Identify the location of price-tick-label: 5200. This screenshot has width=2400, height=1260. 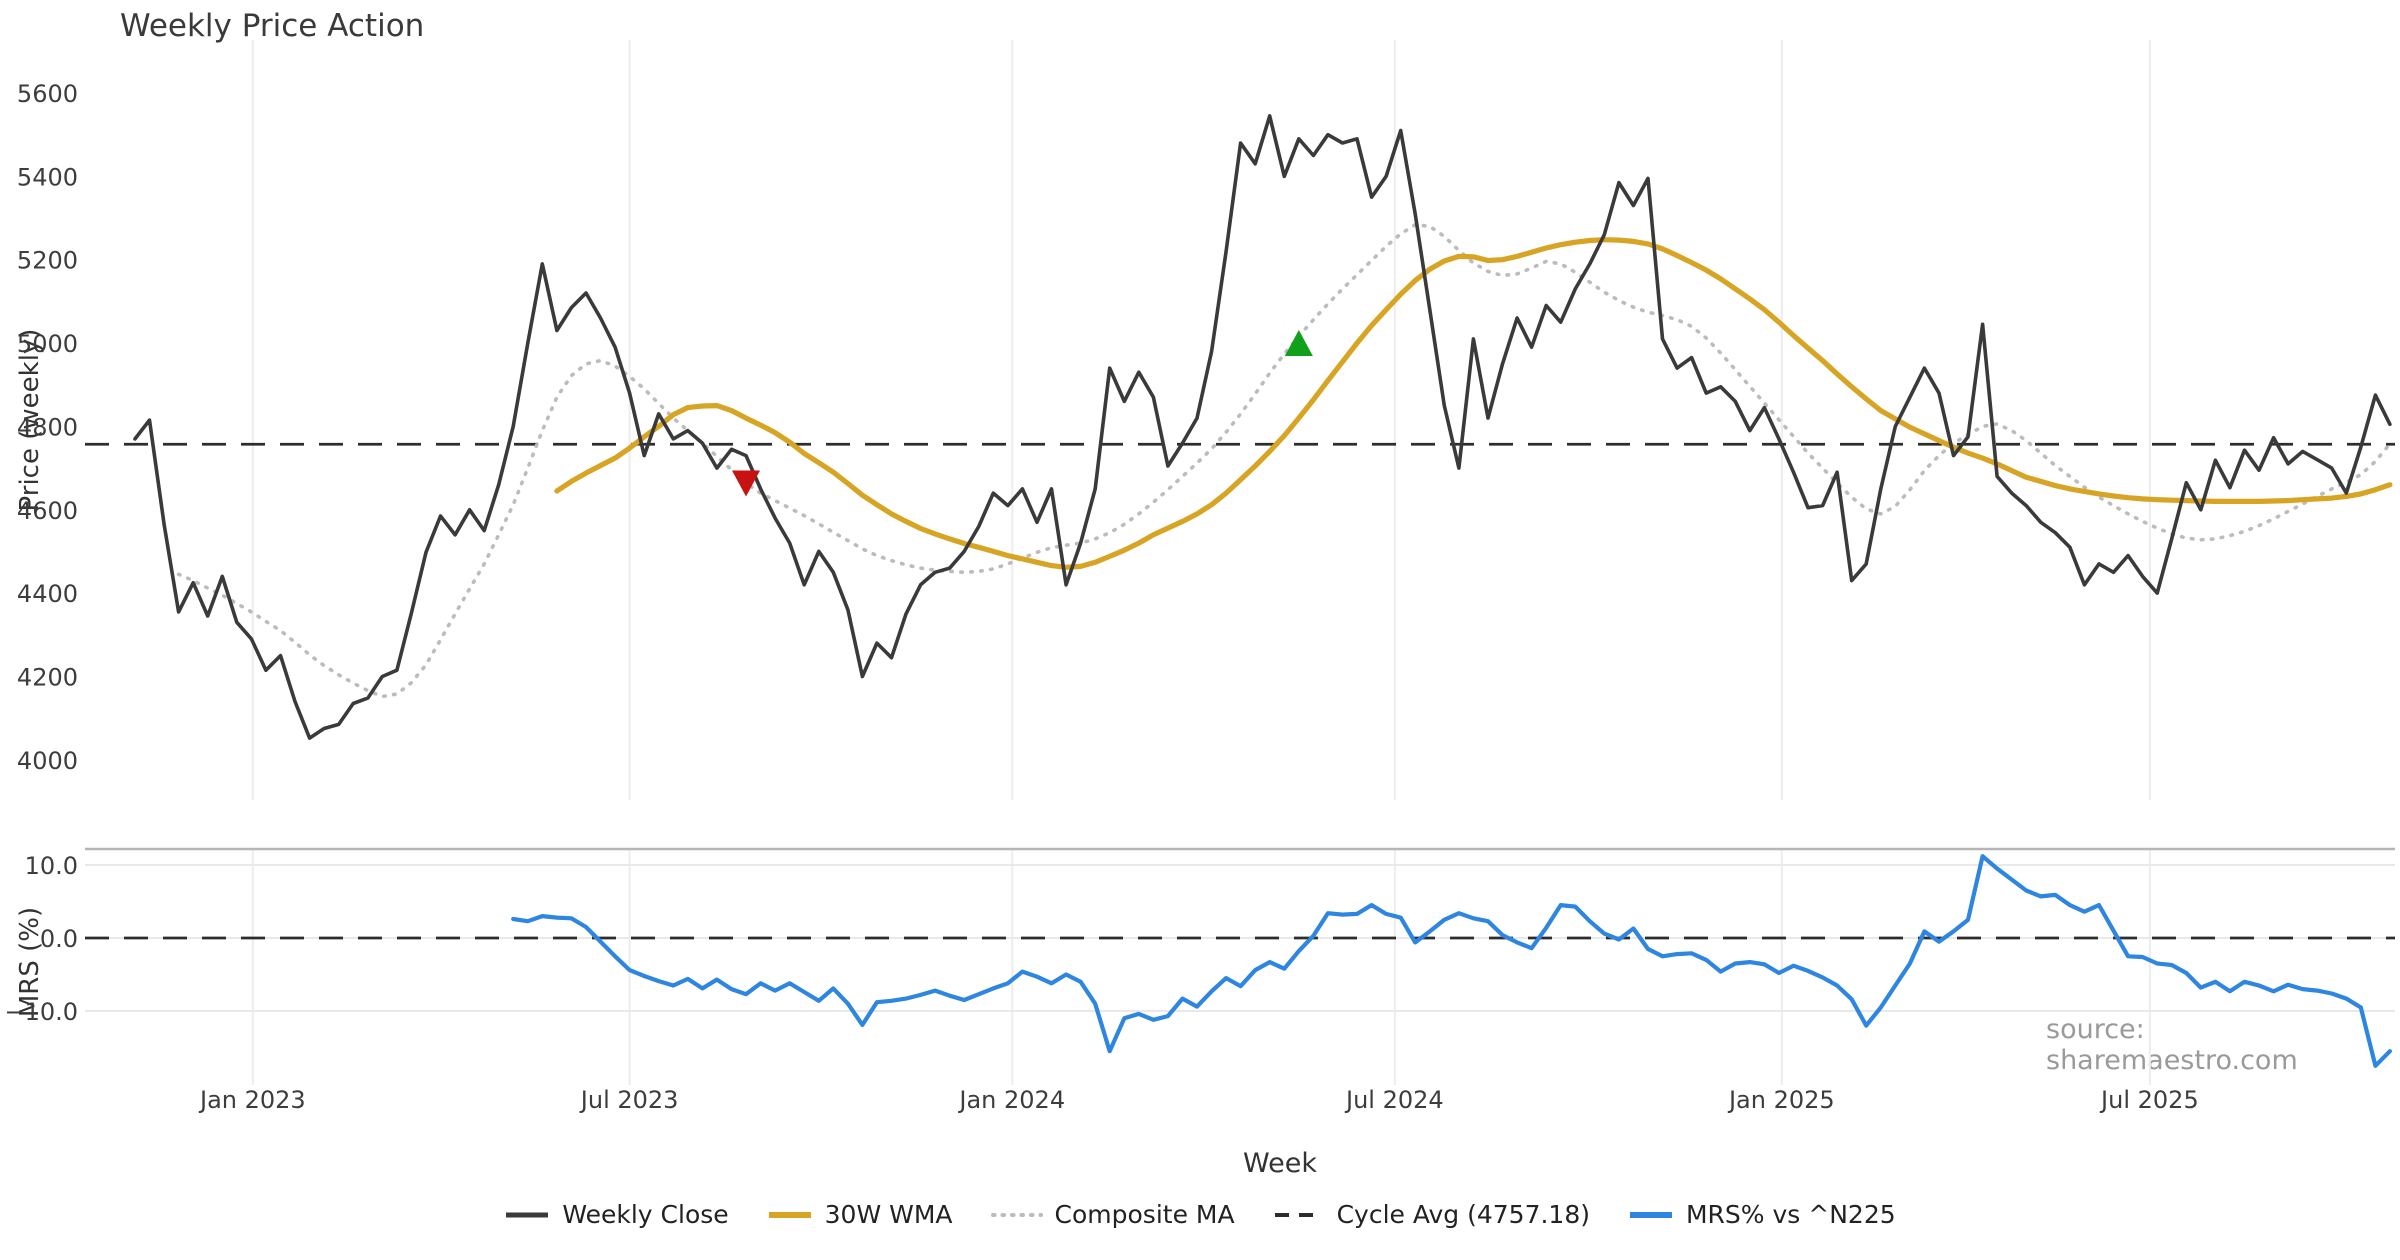
(47, 261).